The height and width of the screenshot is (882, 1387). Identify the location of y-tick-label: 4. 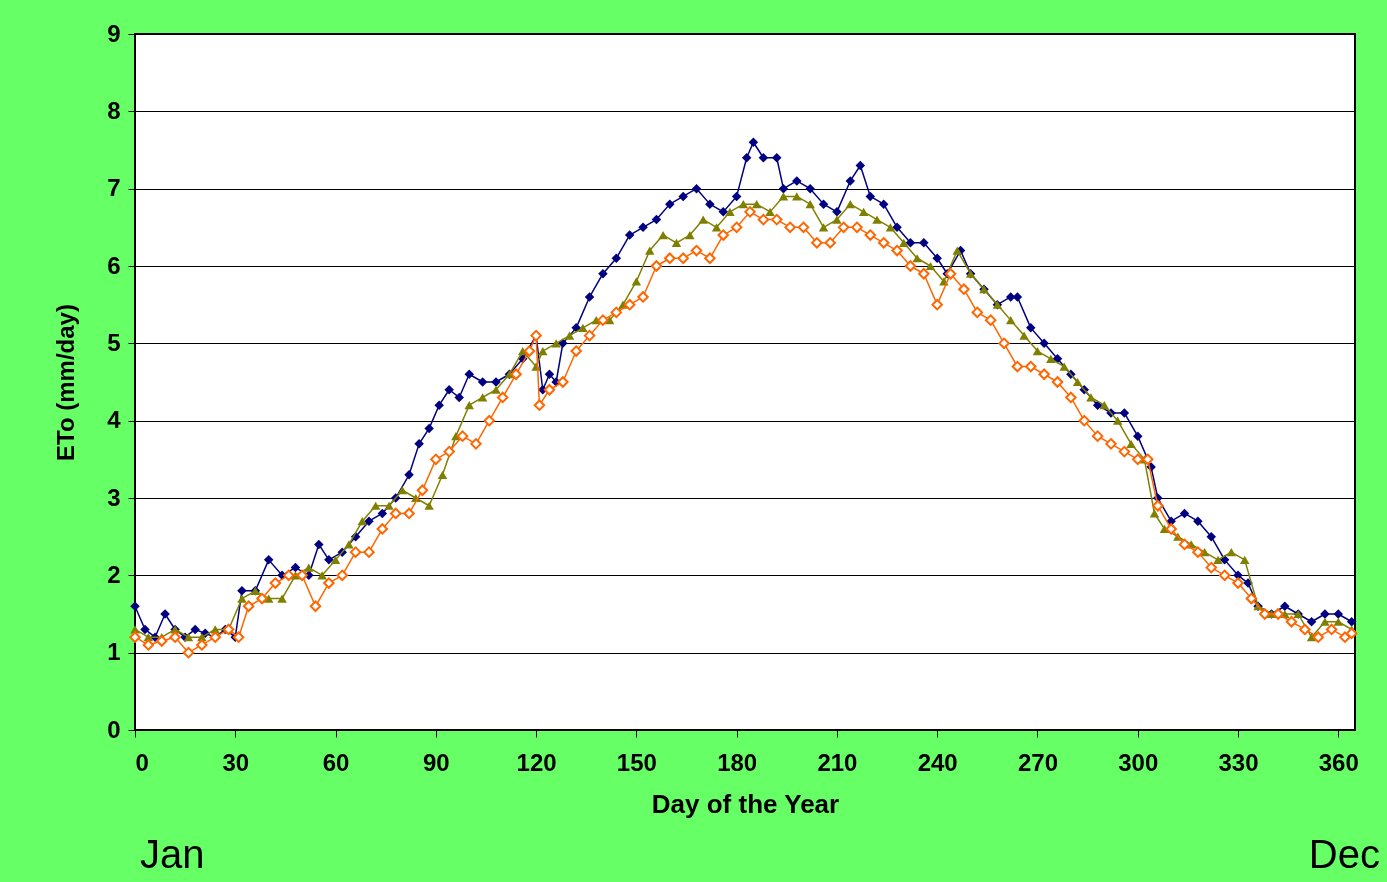
(114, 420).